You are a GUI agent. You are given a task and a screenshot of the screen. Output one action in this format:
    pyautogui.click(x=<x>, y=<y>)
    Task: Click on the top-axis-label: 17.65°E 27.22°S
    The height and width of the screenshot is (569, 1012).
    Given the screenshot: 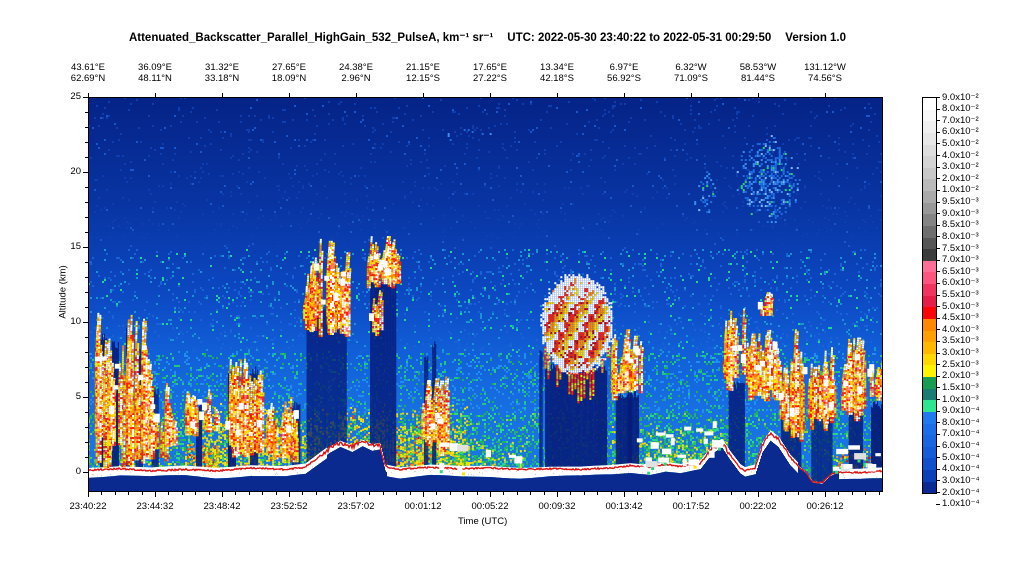 What is the action you would take?
    pyautogui.click(x=490, y=73)
    